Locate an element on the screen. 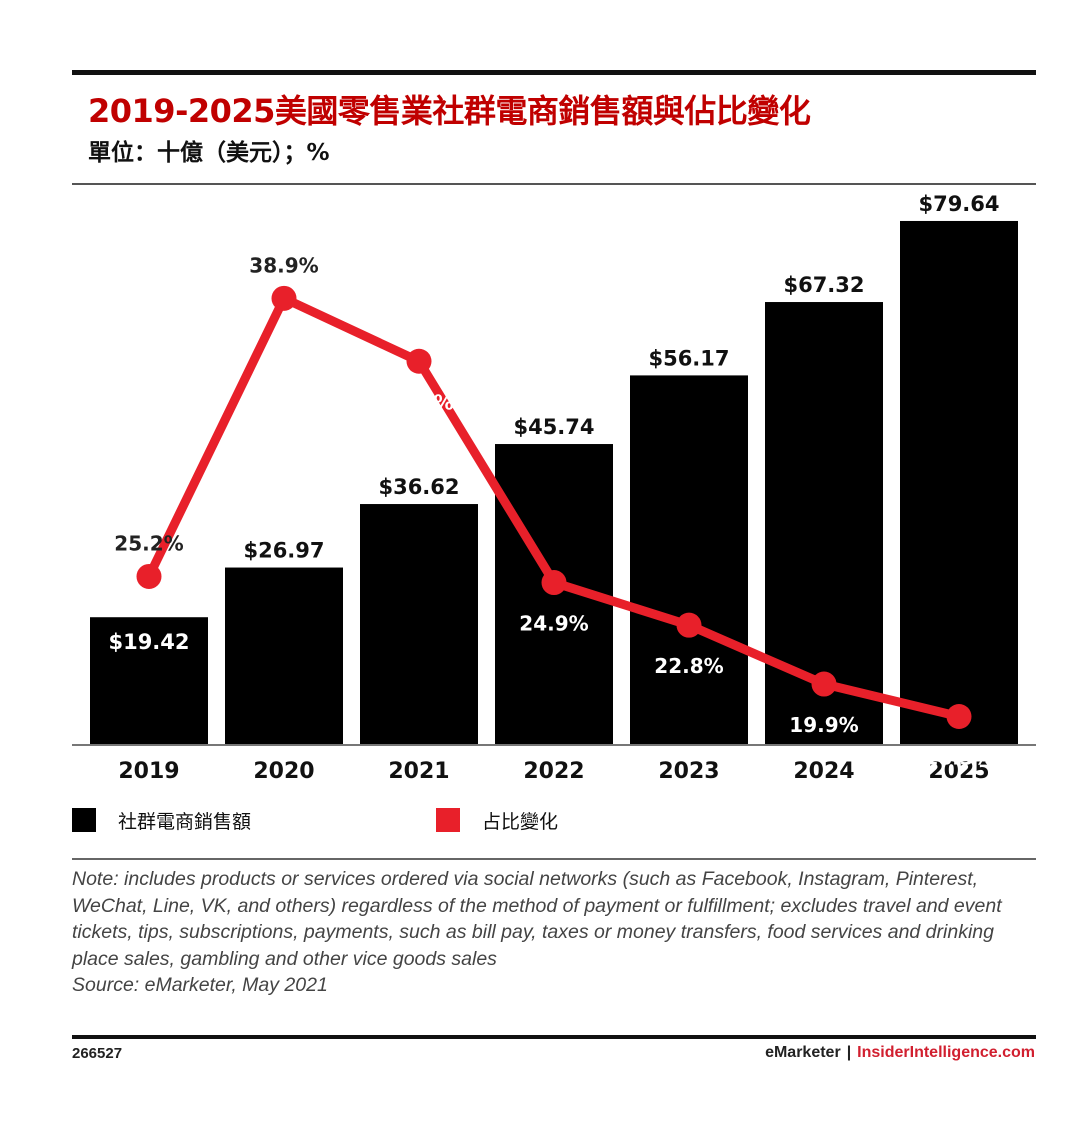 The width and height of the screenshot is (1087, 1125). share-point-2025 is located at coordinates (959, 717).